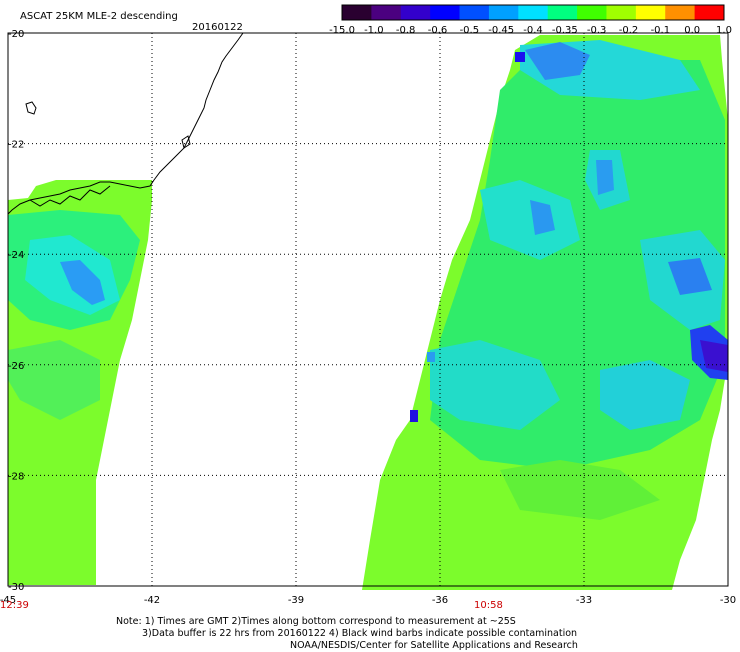  Describe the element at coordinates (406, 30) in the screenshot. I see `colorbar-tick-label: -0.8` at that location.